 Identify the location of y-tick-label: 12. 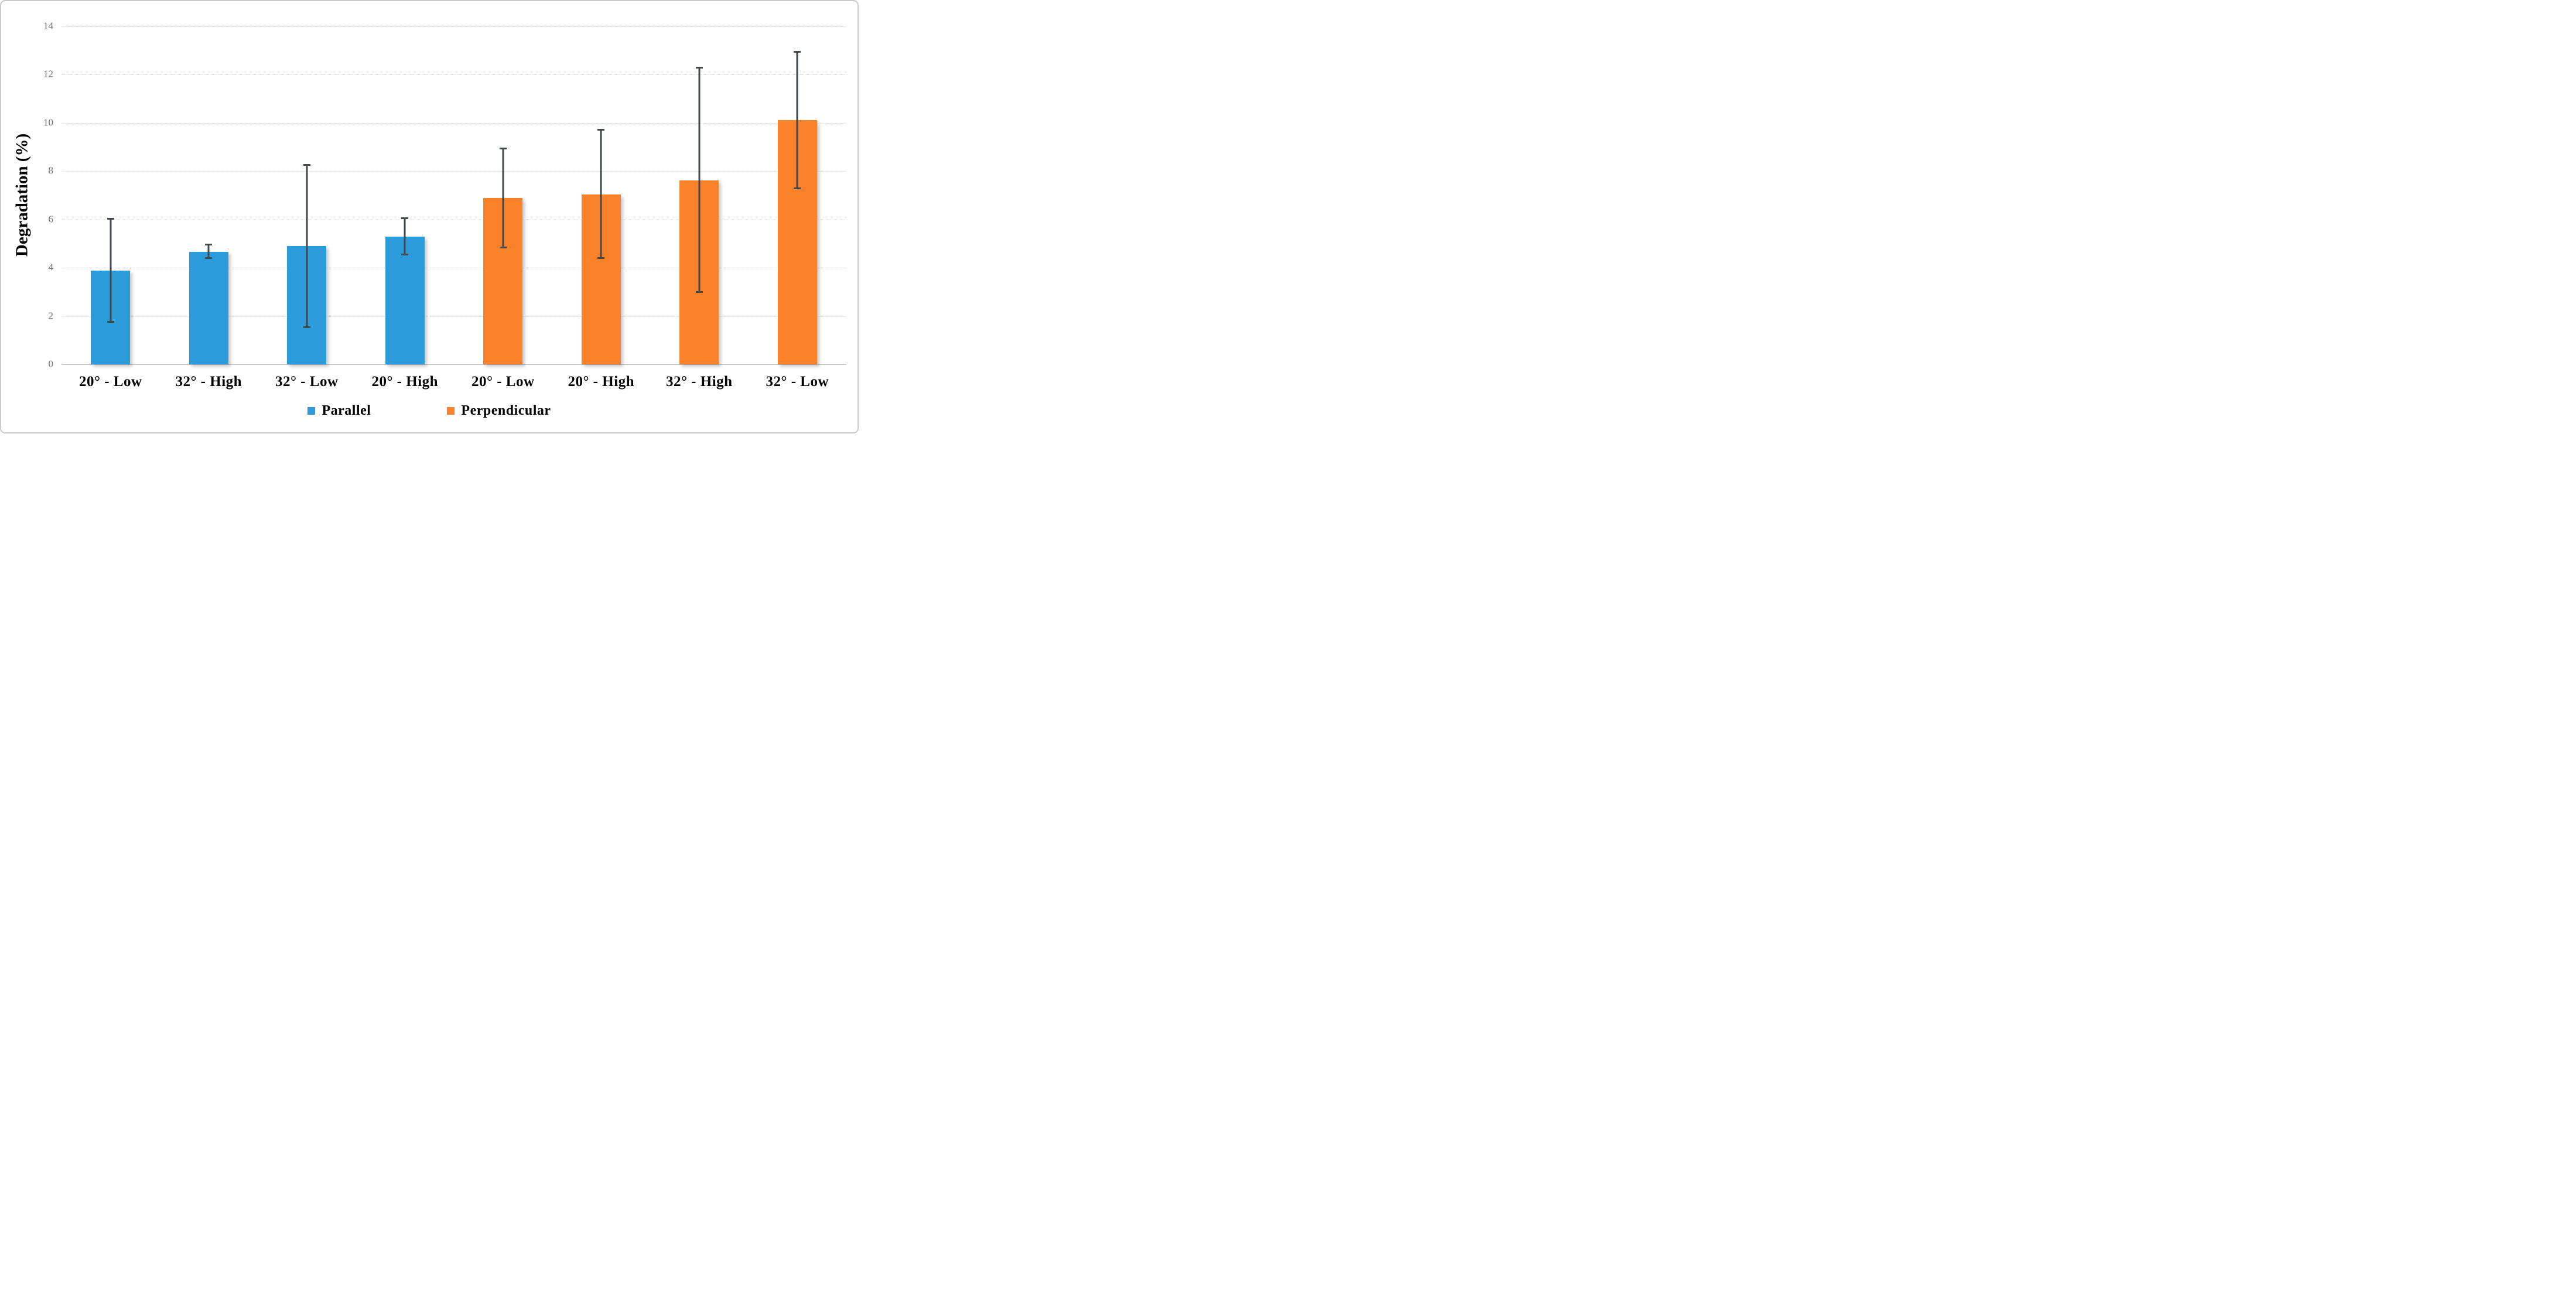
(48, 74).